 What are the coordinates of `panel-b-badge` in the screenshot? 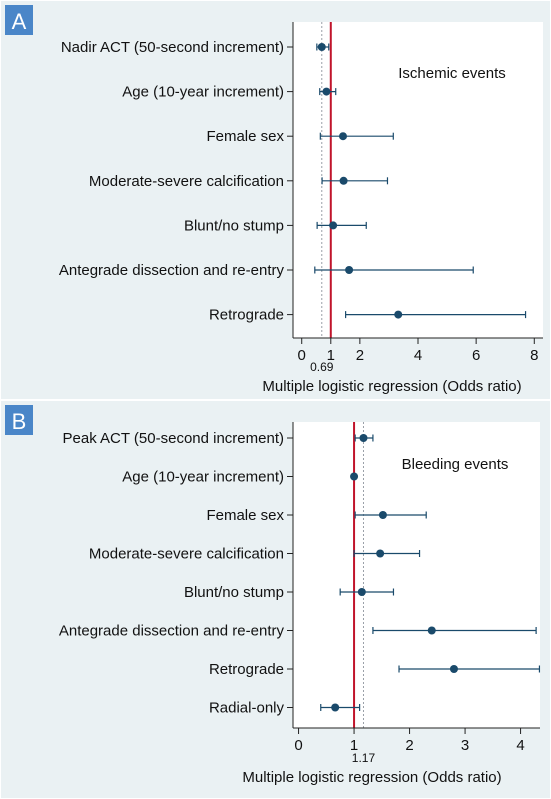 It's located at (19, 420).